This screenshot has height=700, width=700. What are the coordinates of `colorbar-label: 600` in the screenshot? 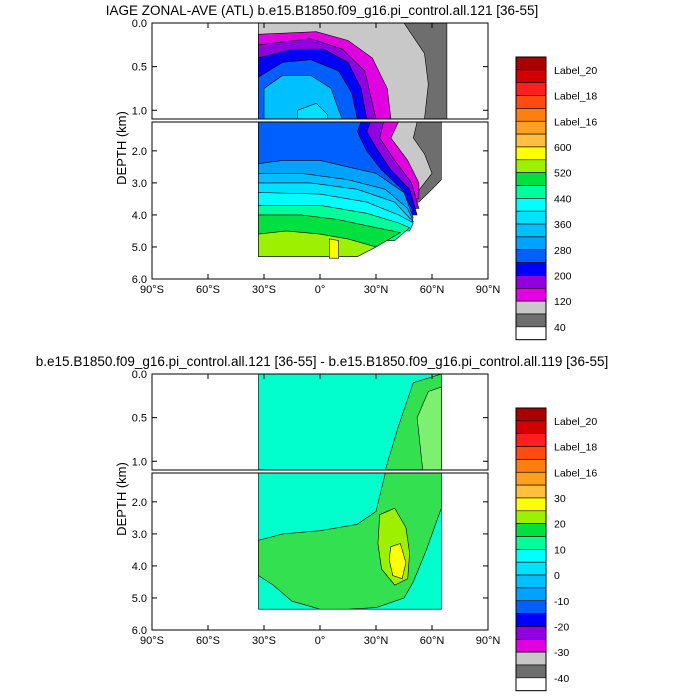 It's located at (563, 148).